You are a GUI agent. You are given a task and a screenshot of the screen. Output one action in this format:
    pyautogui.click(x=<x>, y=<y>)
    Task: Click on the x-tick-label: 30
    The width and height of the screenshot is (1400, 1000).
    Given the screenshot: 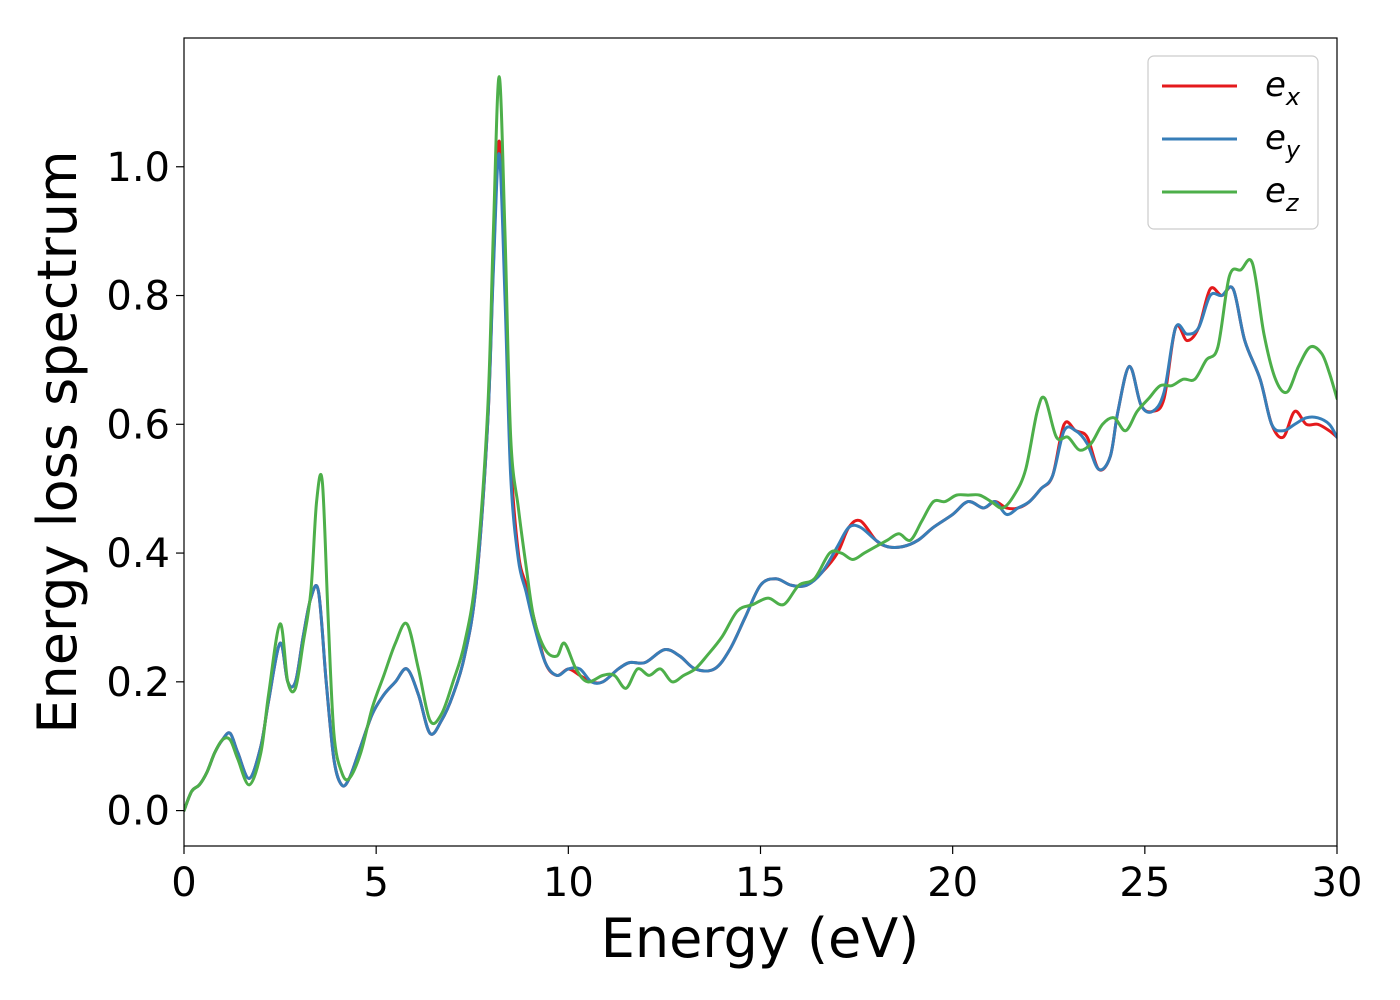 What is the action you would take?
    pyautogui.click(x=1337, y=883)
    